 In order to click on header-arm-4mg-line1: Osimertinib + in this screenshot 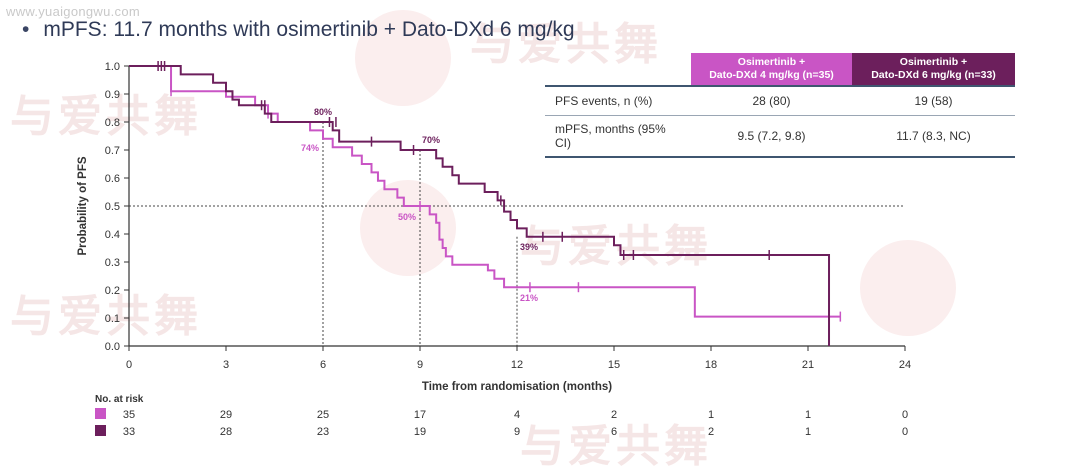, I will do `click(771, 62)`.